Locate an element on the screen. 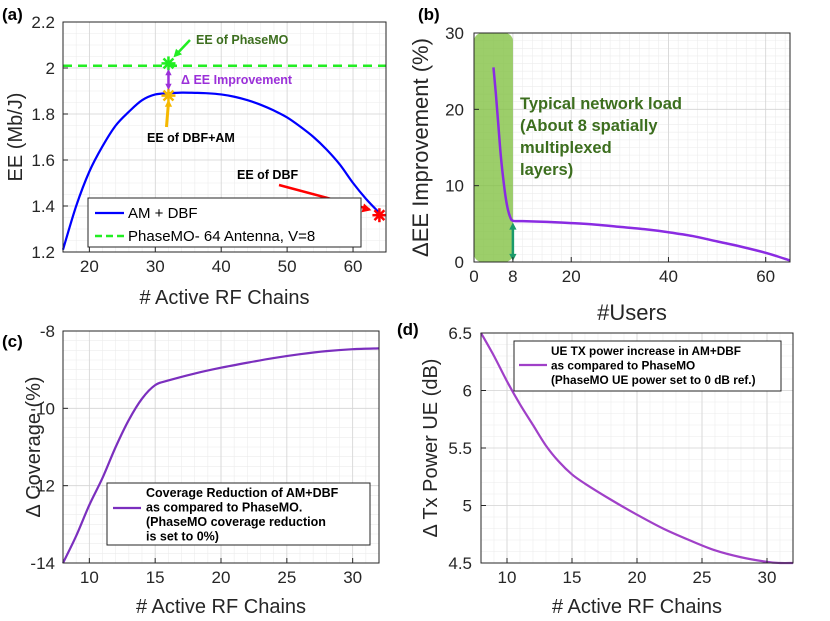  shaded-load-region is located at coordinates (493, 147).